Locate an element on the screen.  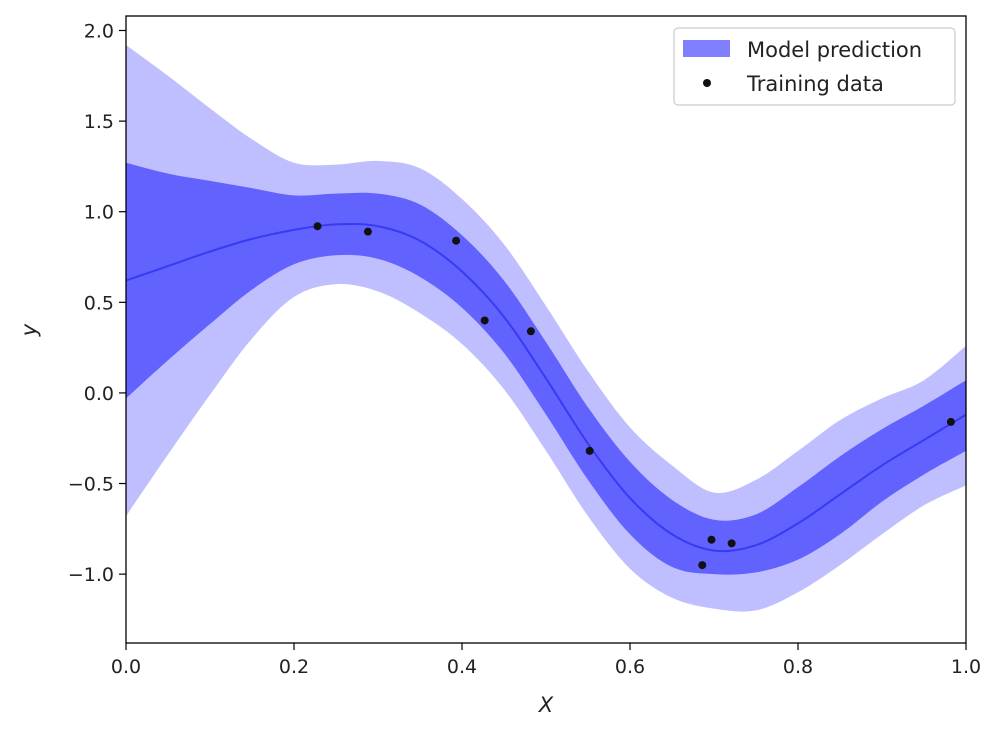
legend-box is located at coordinates (814, 66).